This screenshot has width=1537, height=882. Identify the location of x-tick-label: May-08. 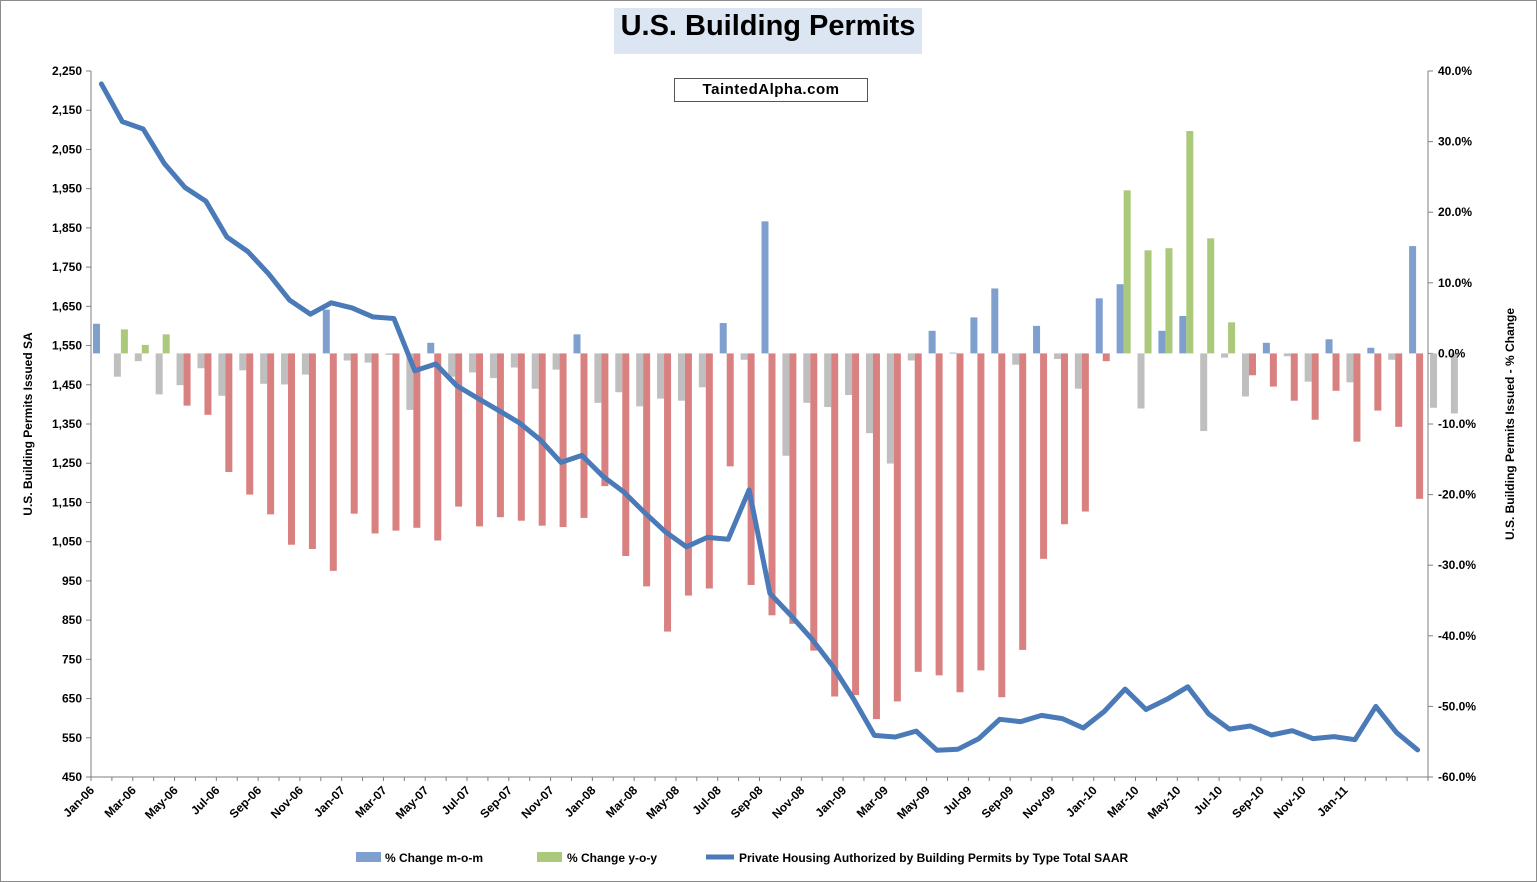
(662, 802).